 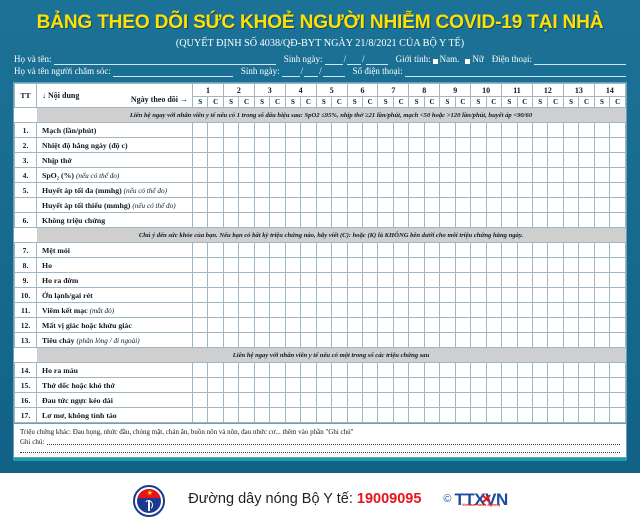 I want to click on gender-female-checkbox, so click(x=468, y=61).